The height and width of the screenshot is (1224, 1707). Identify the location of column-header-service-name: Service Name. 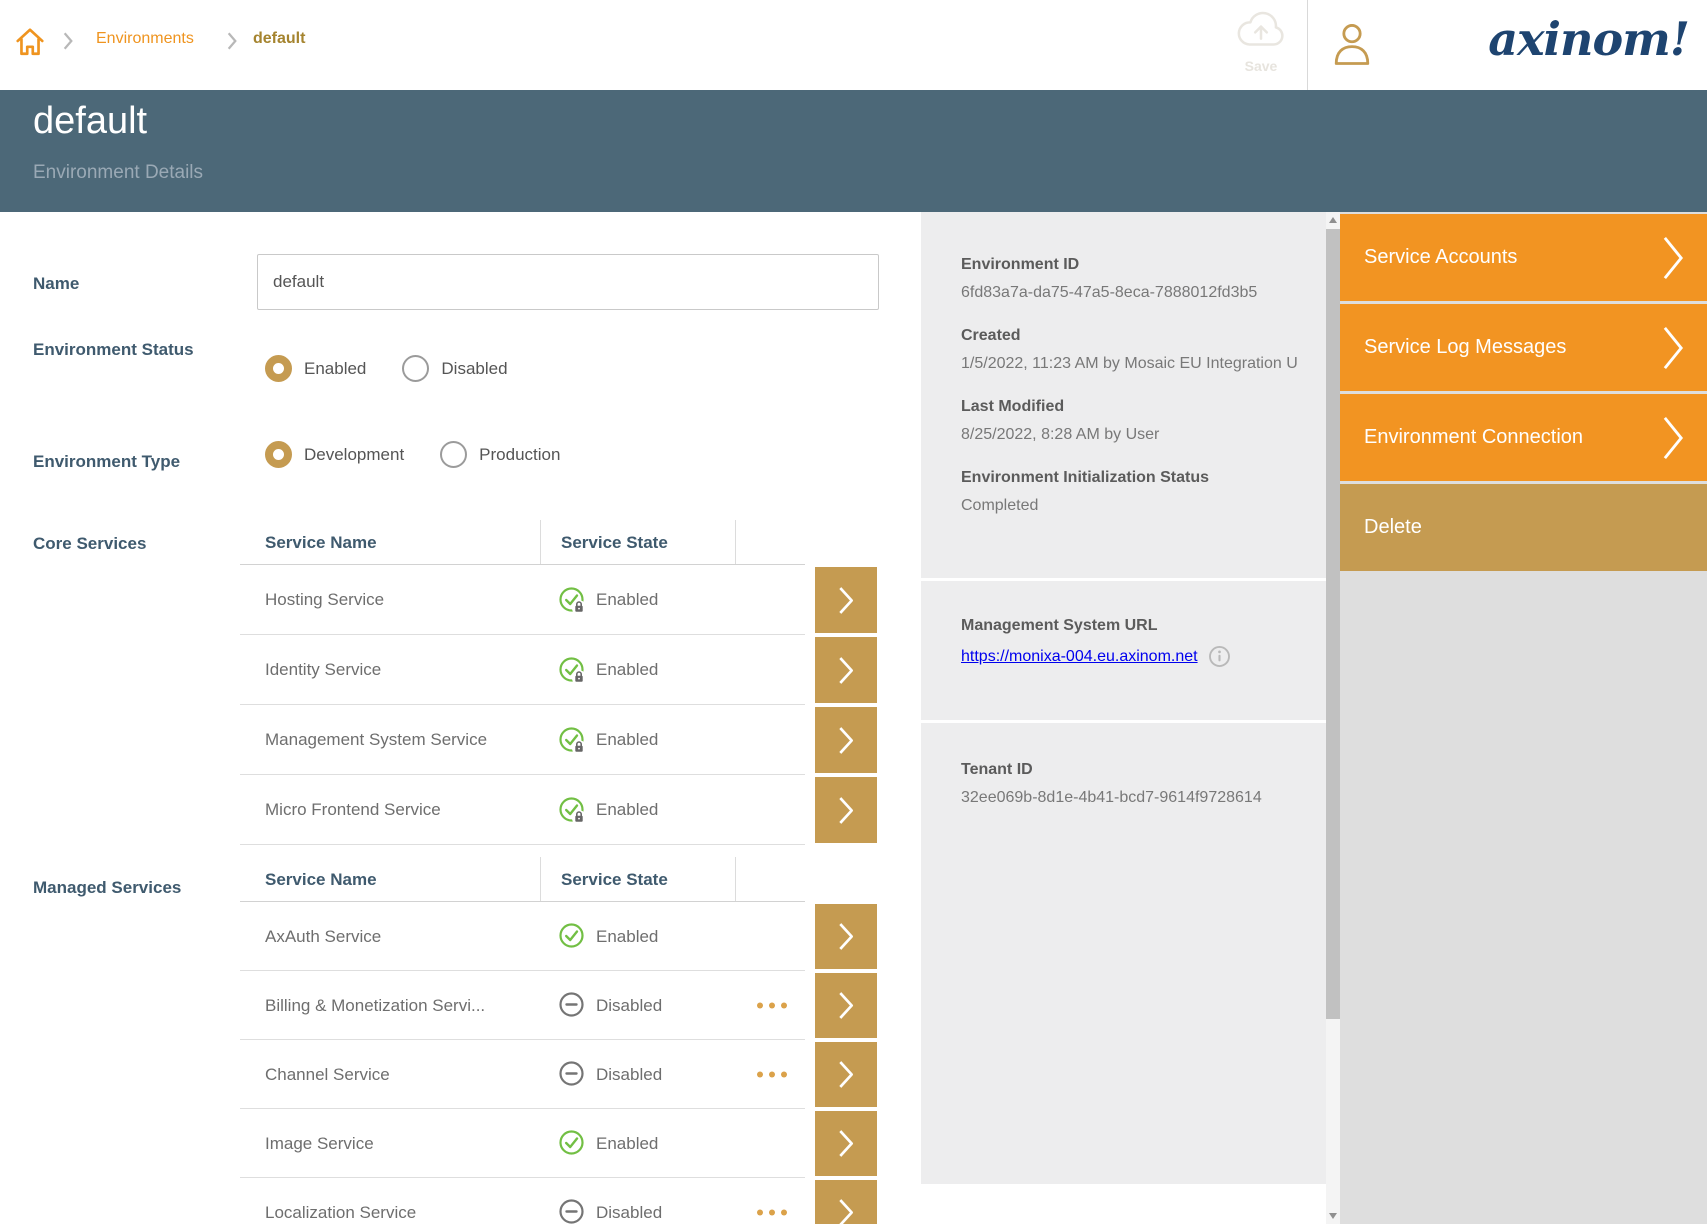
(321, 879).